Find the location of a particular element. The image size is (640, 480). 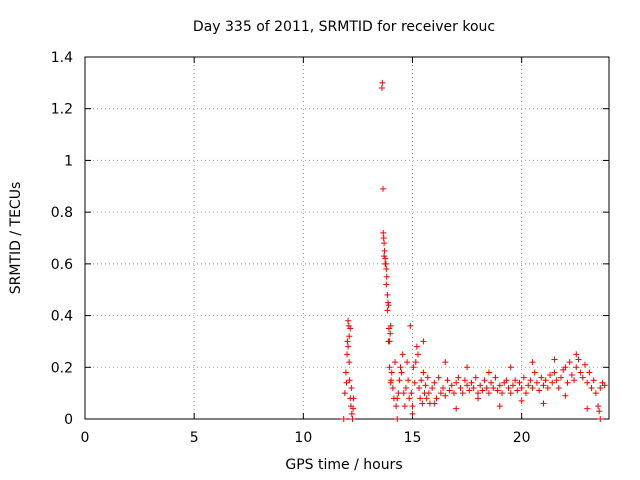

x-tick-label: 15 is located at coordinates (413, 438).